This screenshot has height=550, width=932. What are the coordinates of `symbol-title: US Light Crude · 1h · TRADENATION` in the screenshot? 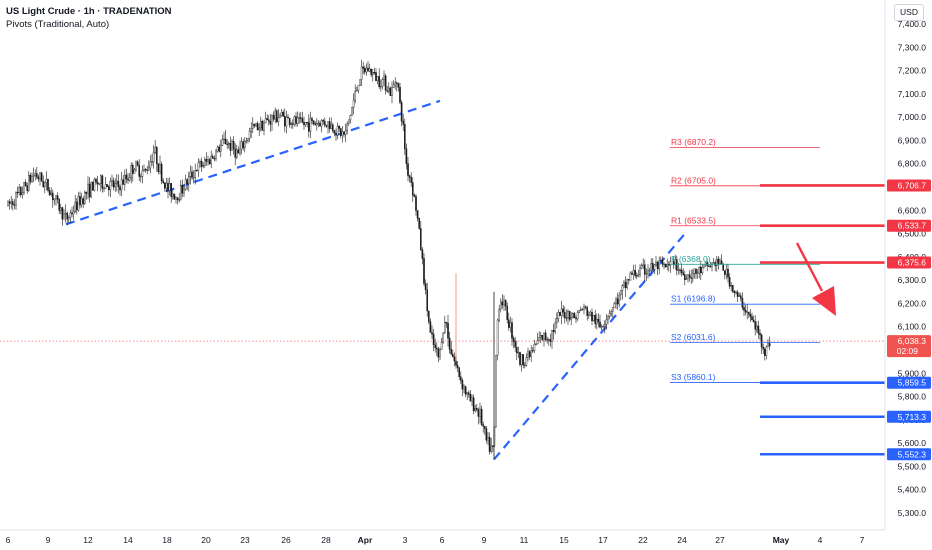 It's located at (89, 11).